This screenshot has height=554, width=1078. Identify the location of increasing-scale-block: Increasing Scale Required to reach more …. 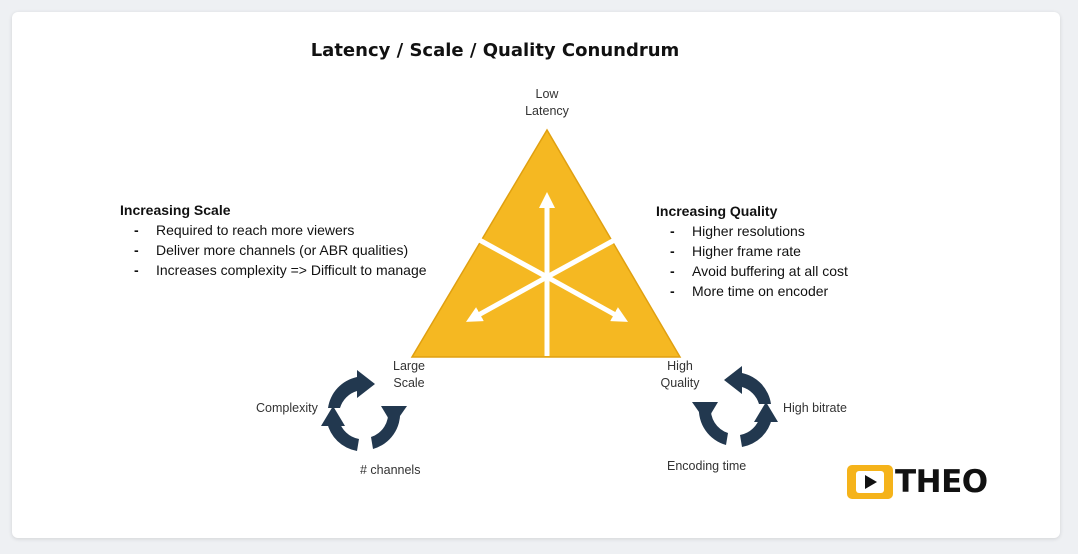
(273, 240).